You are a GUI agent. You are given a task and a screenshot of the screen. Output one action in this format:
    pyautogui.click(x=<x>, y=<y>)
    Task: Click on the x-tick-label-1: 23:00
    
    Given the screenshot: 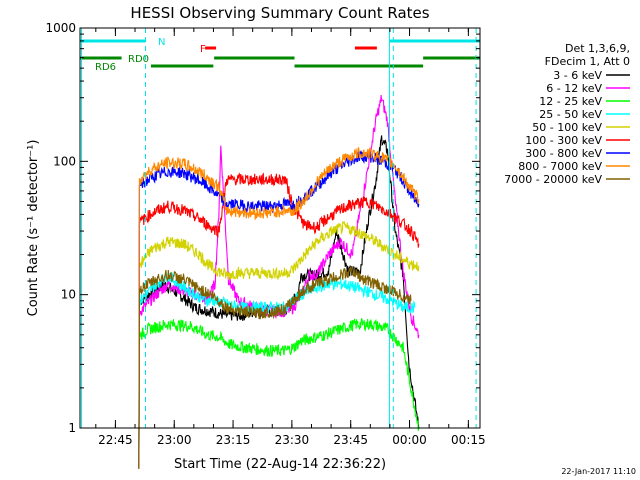 What is the action you would take?
    pyautogui.click(x=174, y=440)
    